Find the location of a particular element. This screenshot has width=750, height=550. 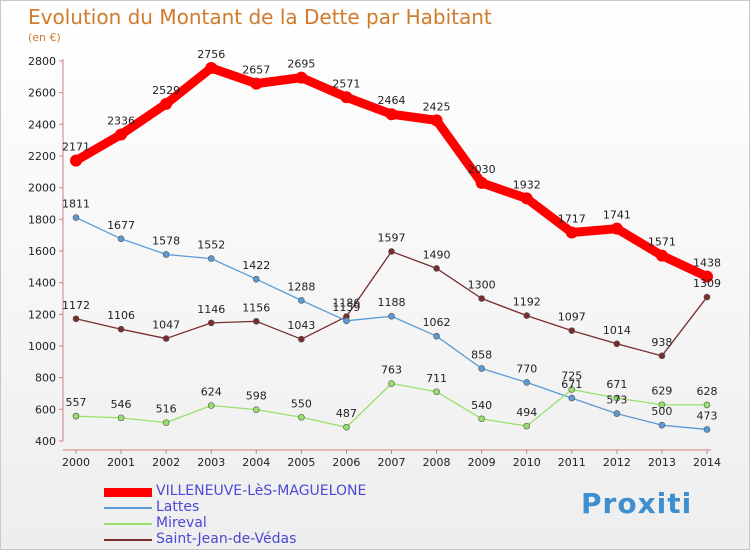

x-tick-label: 2010 is located at coordinates (527, 462).